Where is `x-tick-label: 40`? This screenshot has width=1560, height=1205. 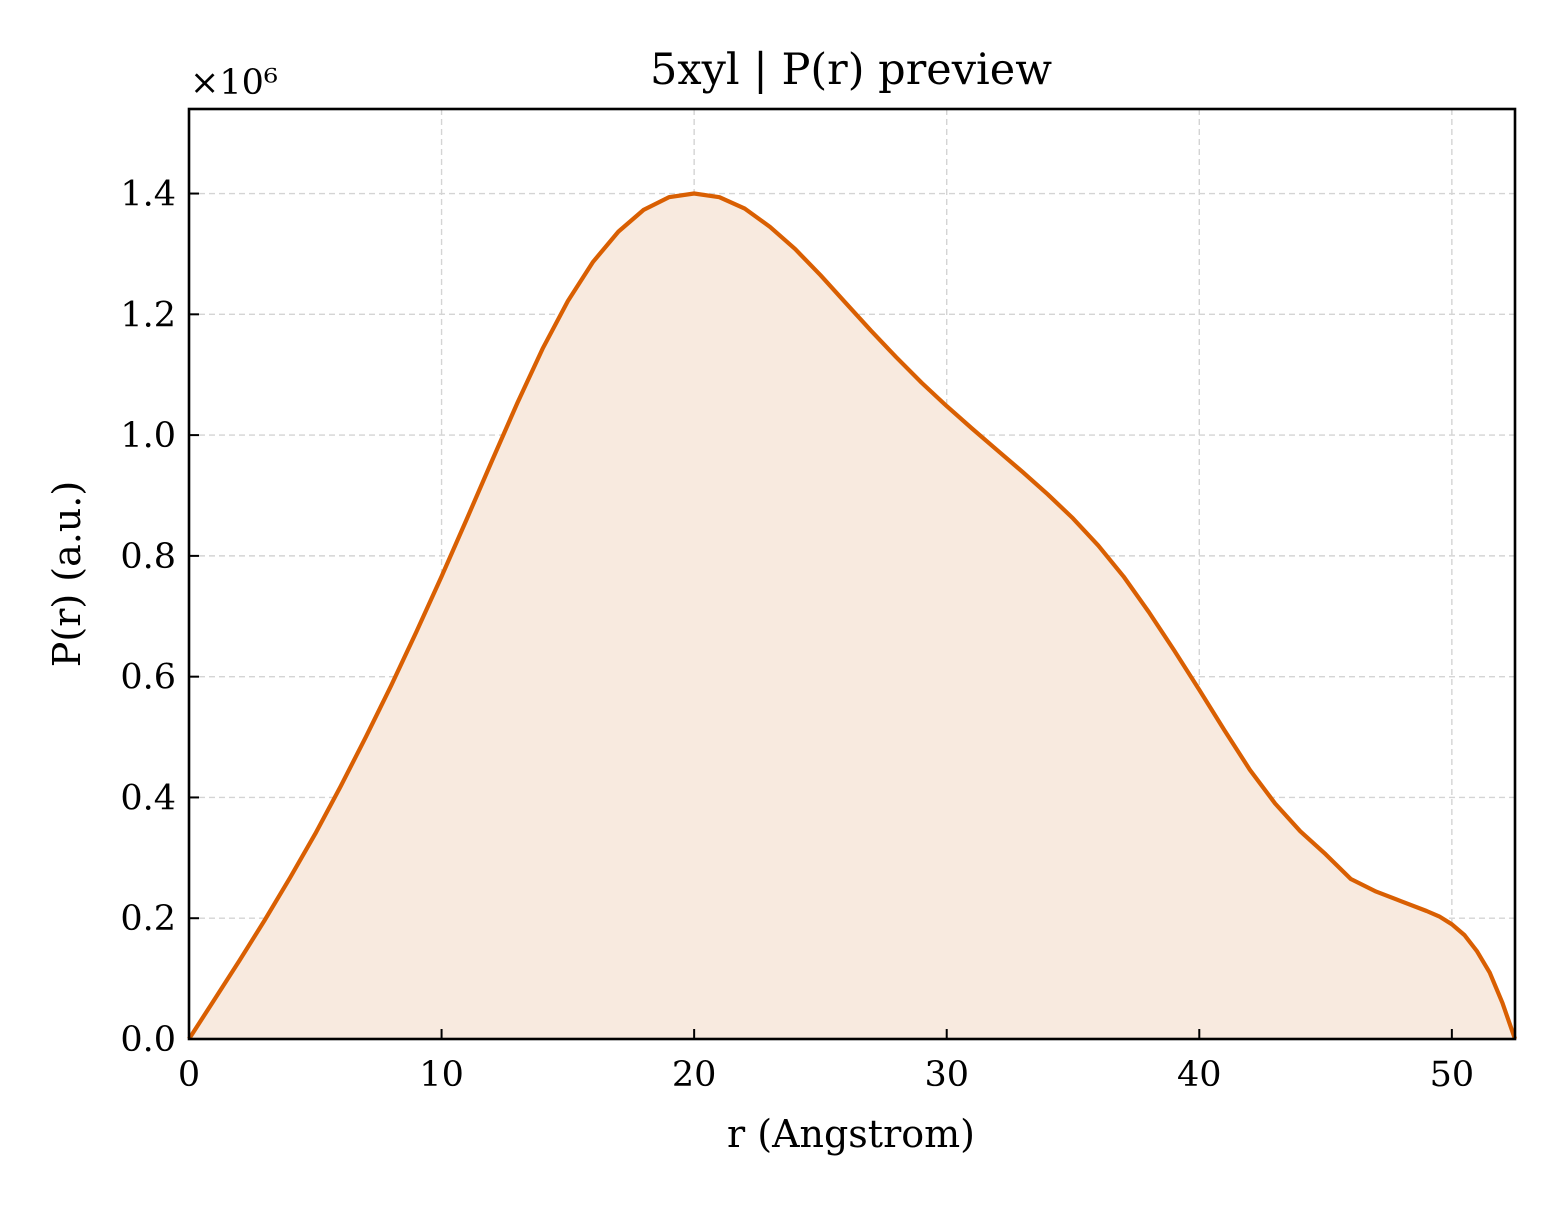
x-tick-label: 40 is located at coordinates (1199, 1075).